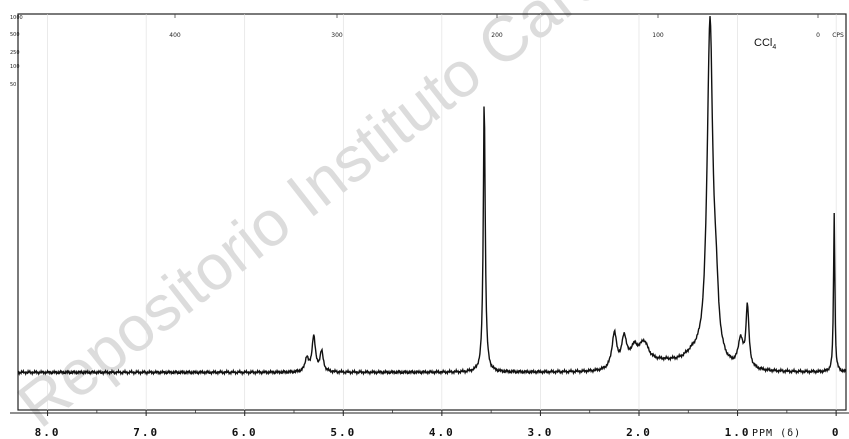 The width and height of the screenshot is (849, 439). I want to click on left-scale: 1000 500 250 100 50, so click(16, 51).